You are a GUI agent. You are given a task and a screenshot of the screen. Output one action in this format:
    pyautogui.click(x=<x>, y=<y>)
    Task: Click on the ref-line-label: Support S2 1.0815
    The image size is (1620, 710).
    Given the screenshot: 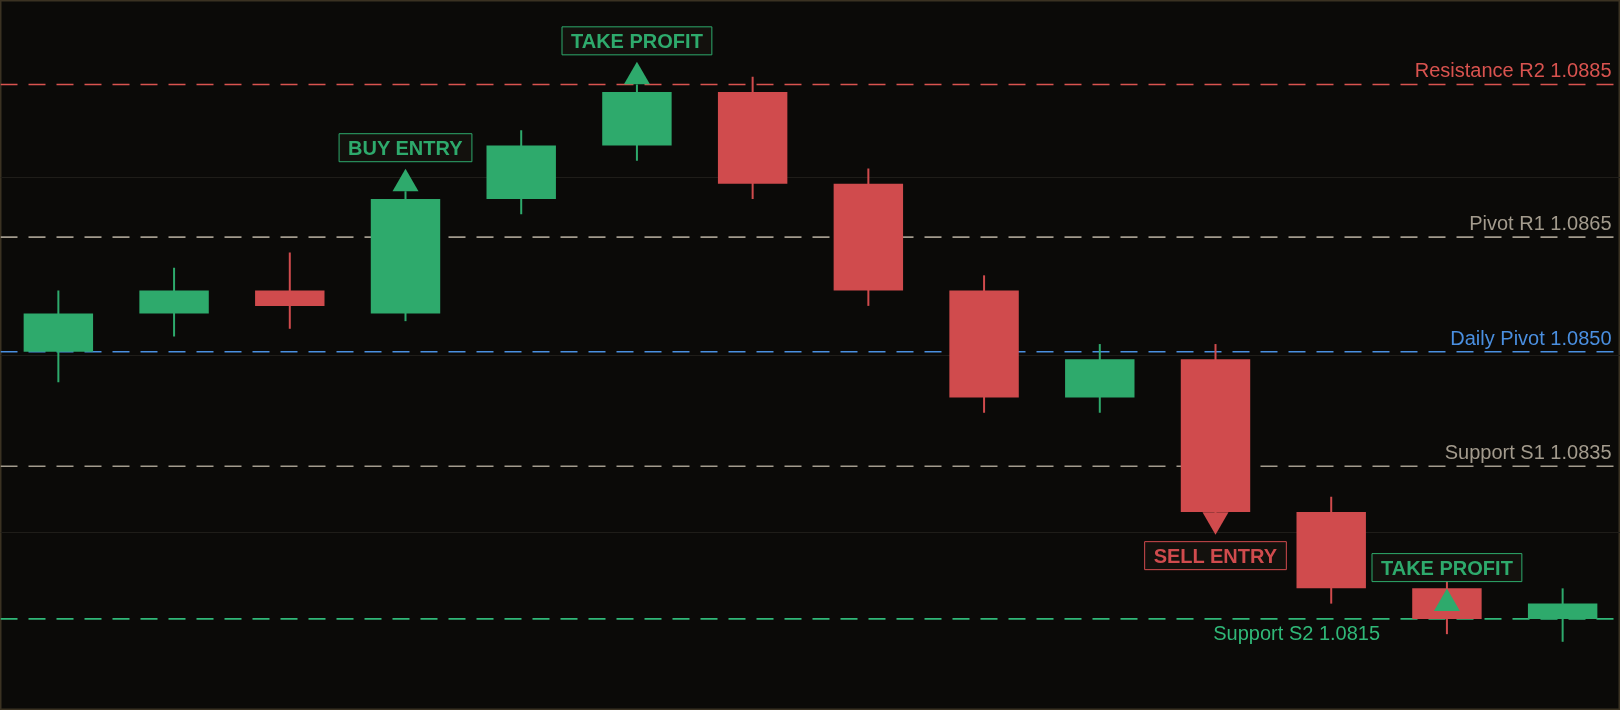 What is the action you would take?
    pyautogui.click(x=1297, y=632)
    